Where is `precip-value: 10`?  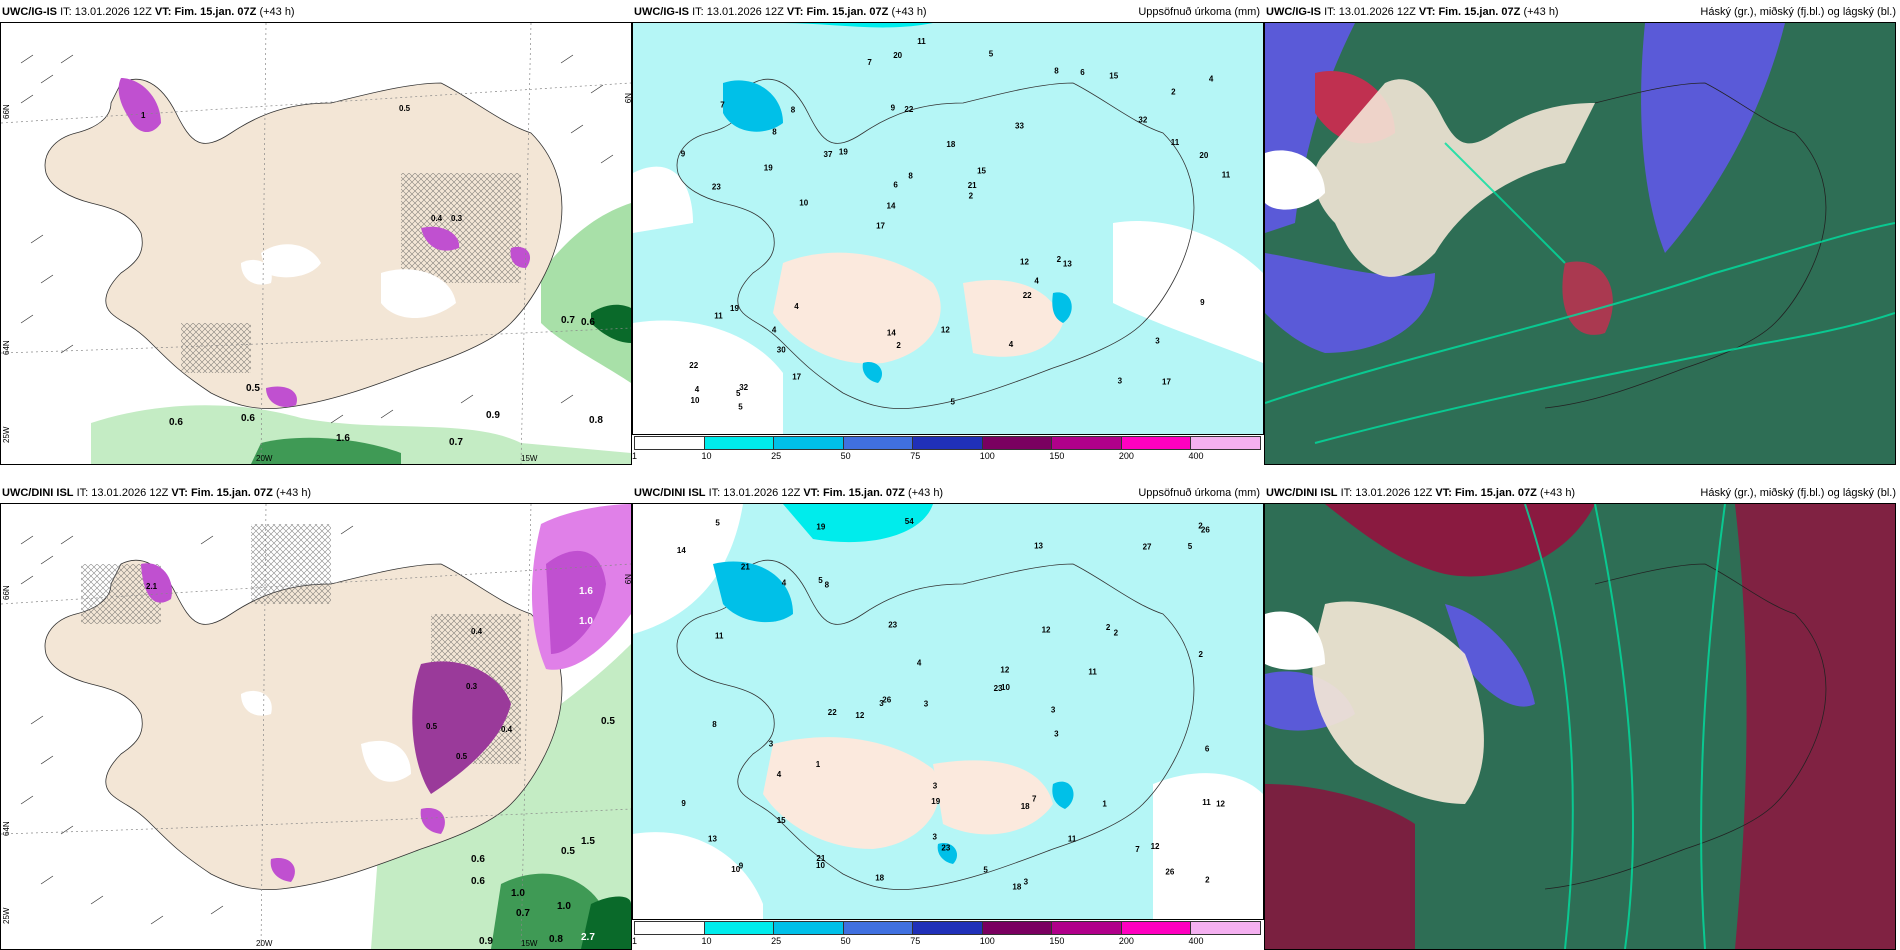 precip-value: 10 is located at coordinates (1005, 687).